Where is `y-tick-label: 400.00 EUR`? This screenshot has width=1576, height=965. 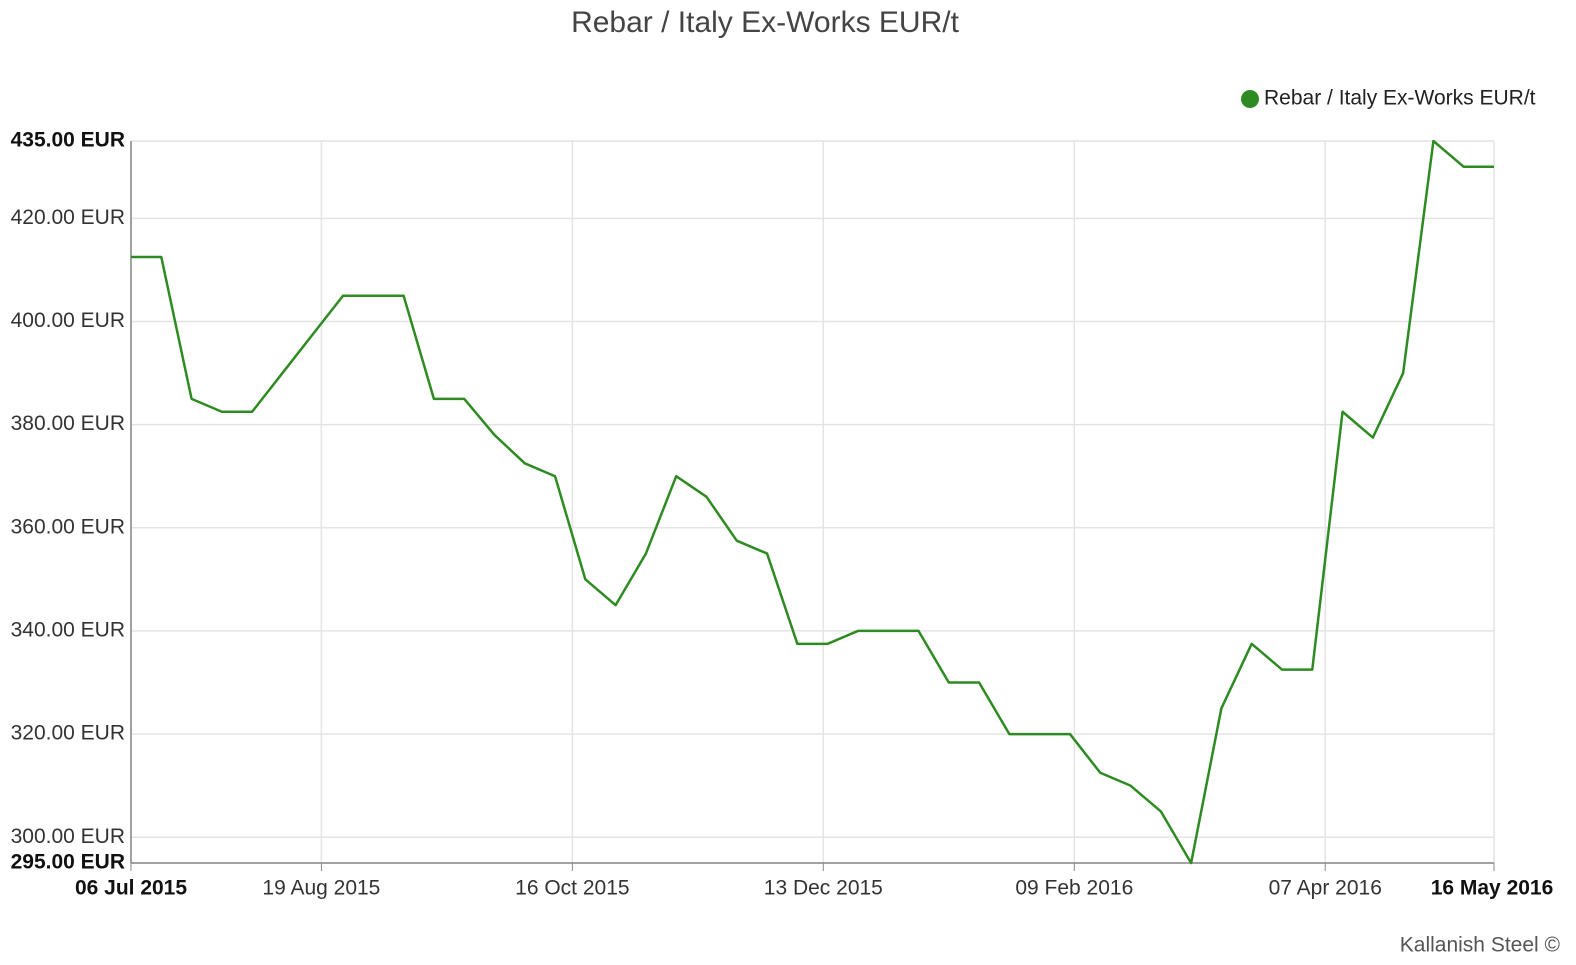
y-tick-label: 400.00 EUR is located at coordinates (68, 320).